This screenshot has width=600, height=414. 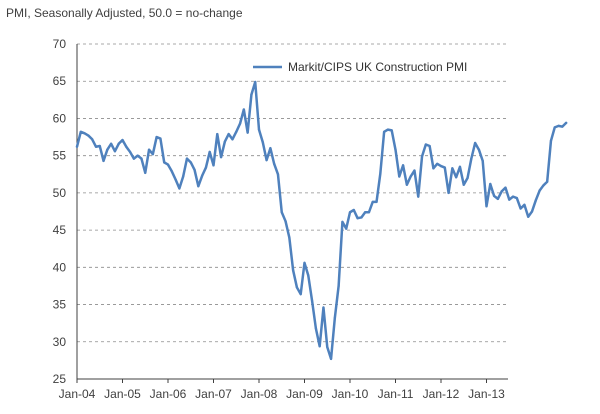 What do you see at coordinates (60, 379) in the screenshot?
I see `y-tick-label-25: 25` at bounding box center [60, 379].